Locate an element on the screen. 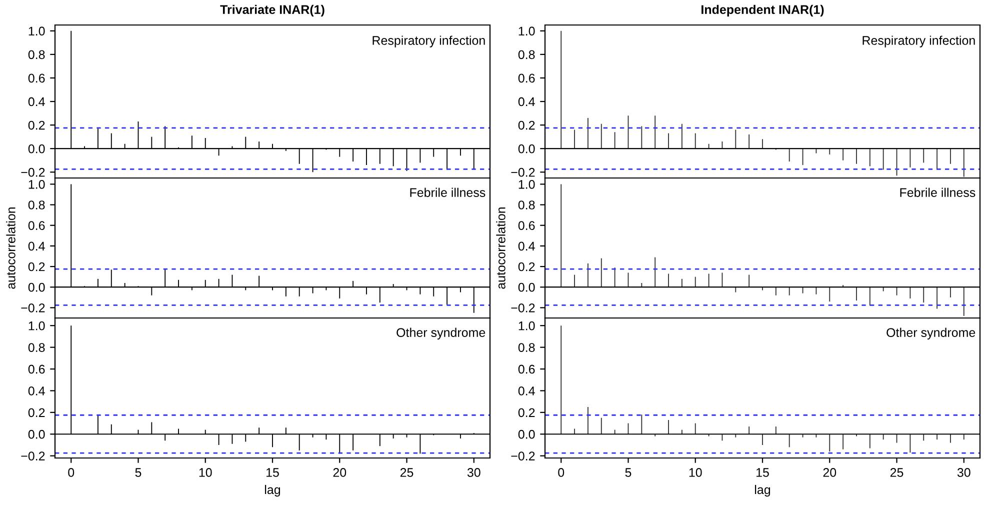 This screenshot has height=508, width=992. chart-title: Trivariate INAR(1) is located at coordinates (272, 10).